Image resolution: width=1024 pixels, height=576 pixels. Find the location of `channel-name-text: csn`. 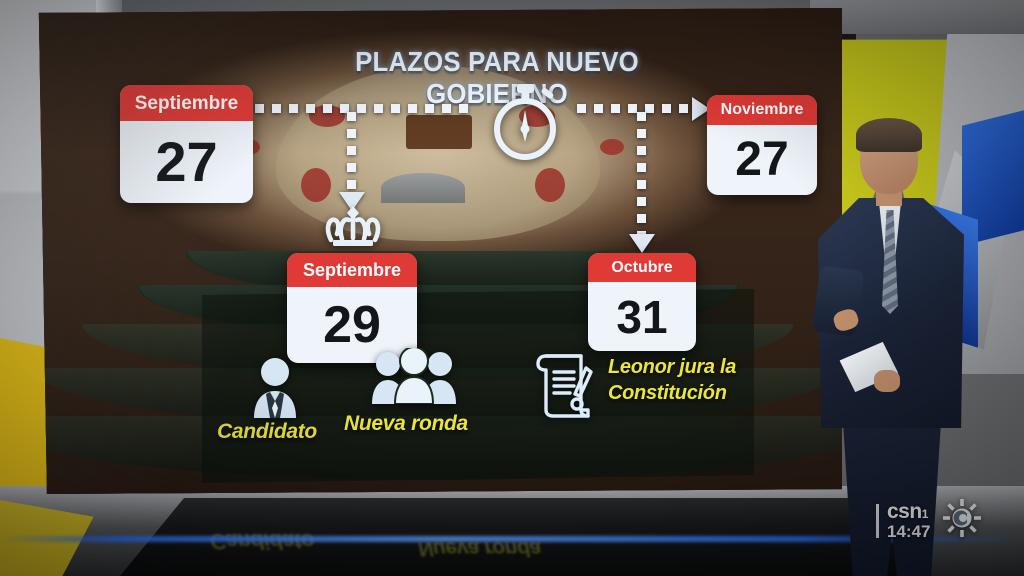

channel-name-text: csn is located at coordinates (904, 511).